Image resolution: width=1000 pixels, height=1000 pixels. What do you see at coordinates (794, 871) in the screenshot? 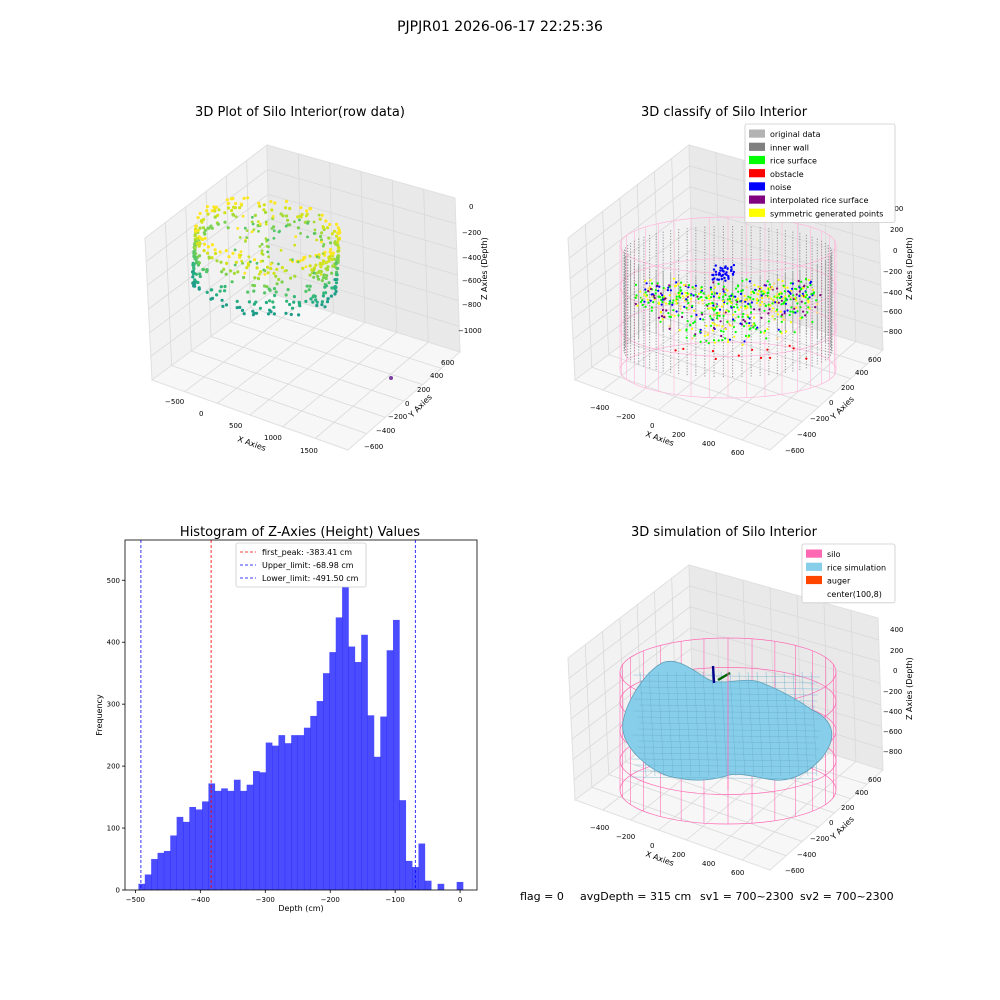
I see `panel4-ytick: −600` at bounding box center [794, 871].